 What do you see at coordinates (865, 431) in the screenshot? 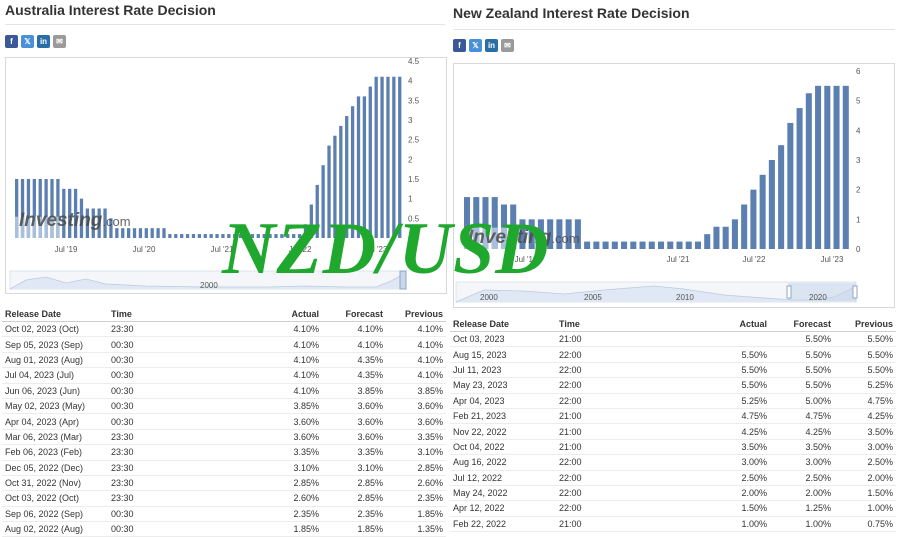
I see `previous-cell: 3.50%` at bounding box center [865, 431].